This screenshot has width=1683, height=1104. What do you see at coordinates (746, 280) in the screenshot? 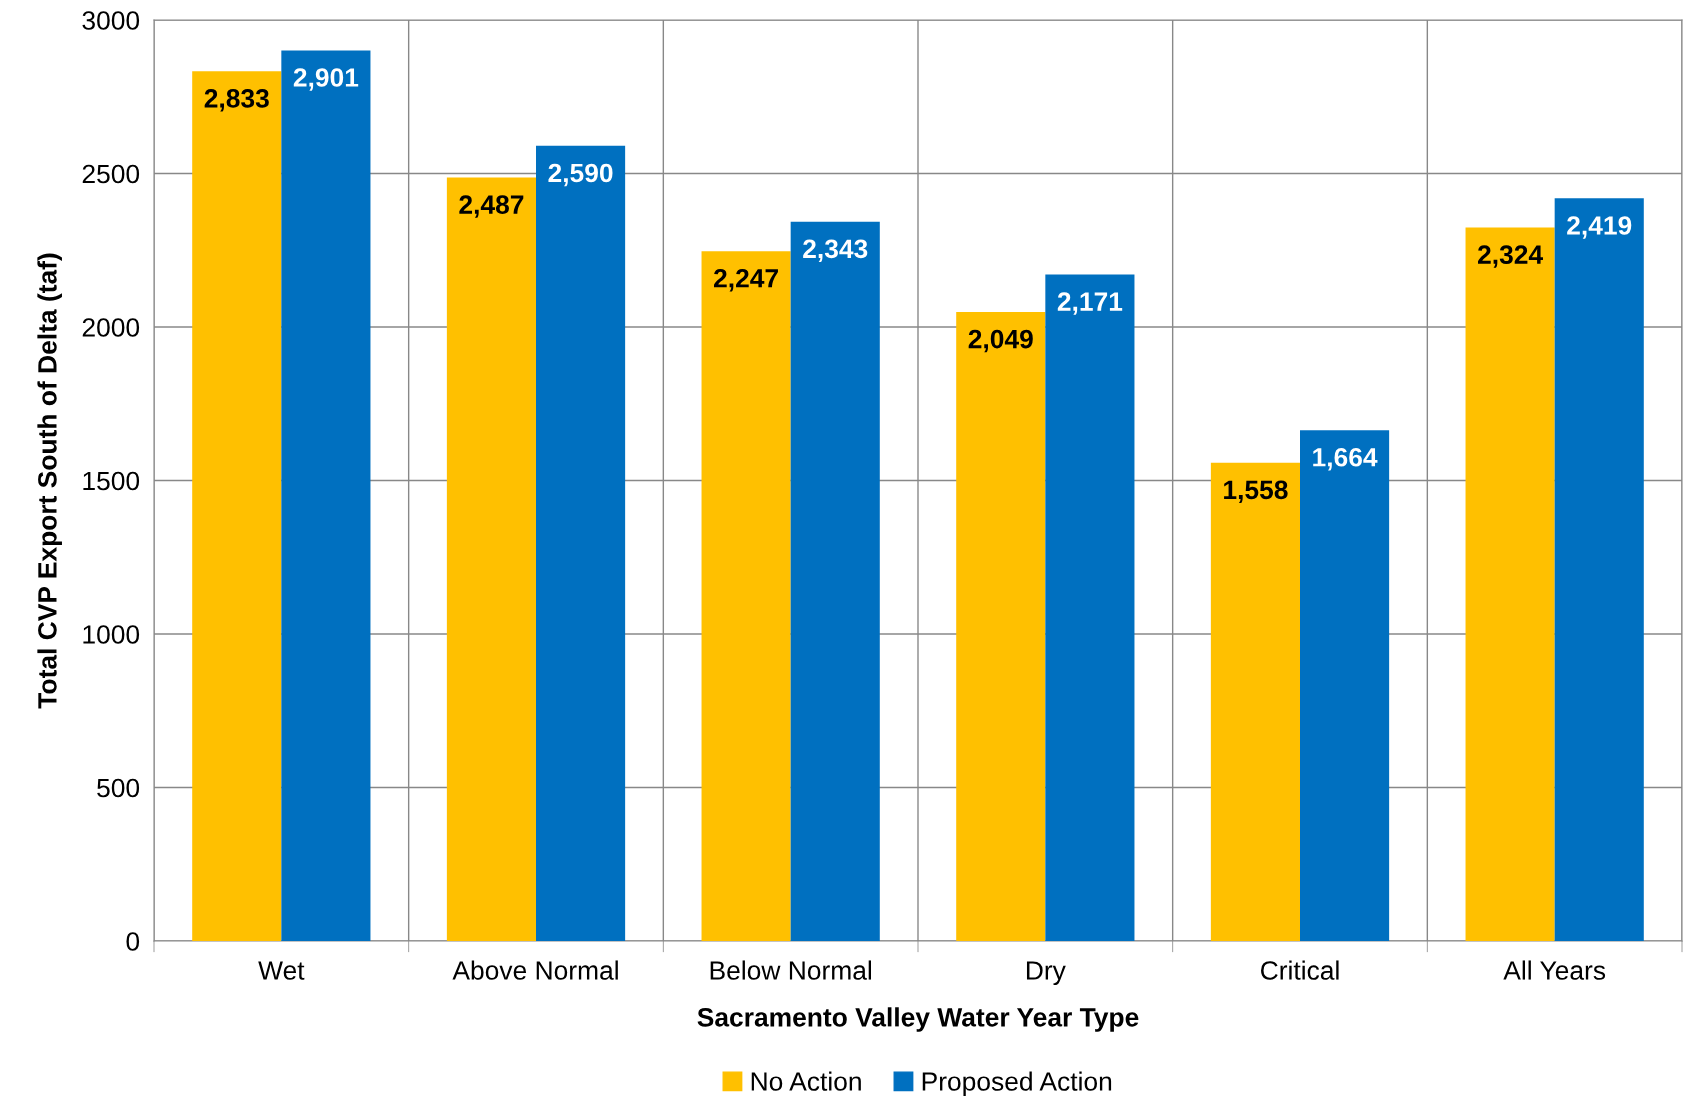
I see `data-label: 2,247` at bounding box center [746, 280].